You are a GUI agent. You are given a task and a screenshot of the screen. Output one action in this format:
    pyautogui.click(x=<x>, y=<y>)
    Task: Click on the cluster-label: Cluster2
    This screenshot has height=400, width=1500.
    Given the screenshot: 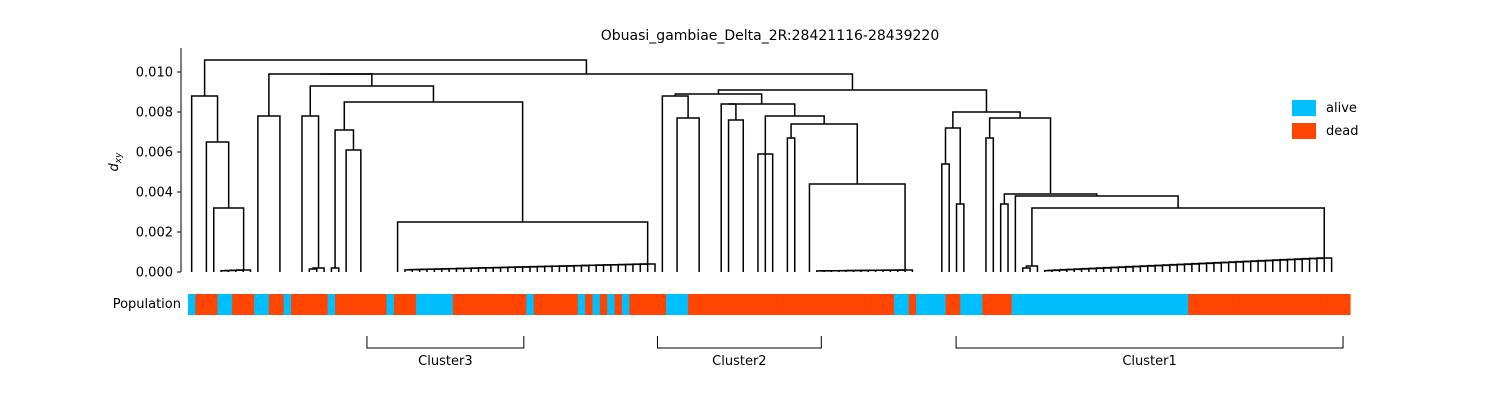 What is the action you would take?
    pyautogui.click(x=739, y=361)
    